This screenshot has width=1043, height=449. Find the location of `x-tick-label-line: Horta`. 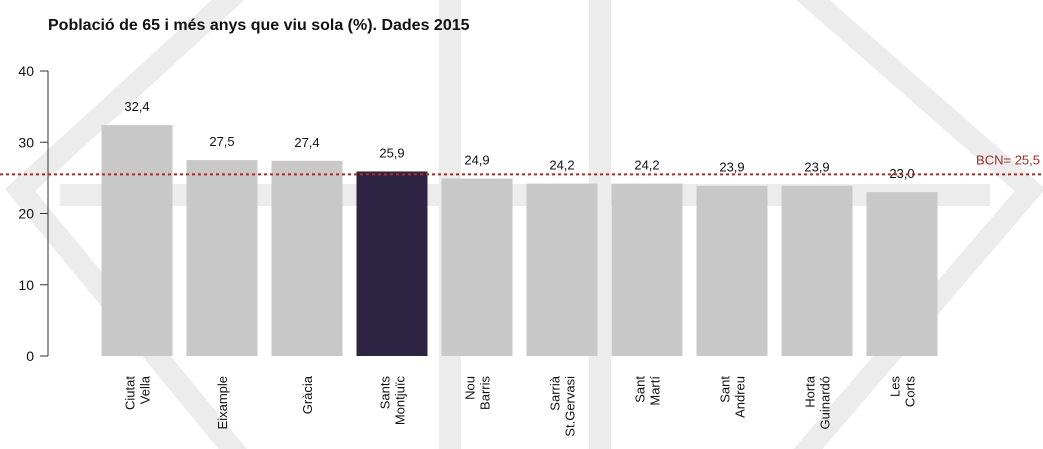

x-tick-label-line: Horta is located at coordinates (810, 391).